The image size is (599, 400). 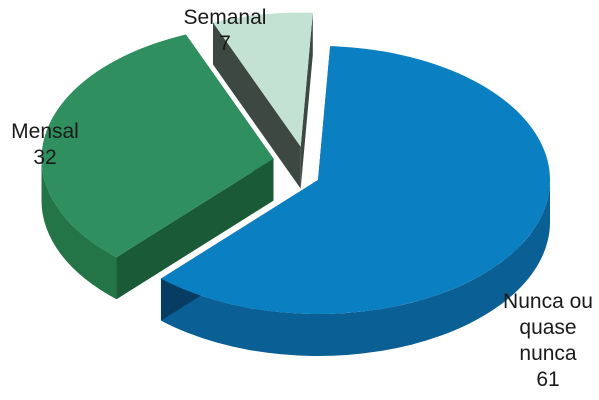 What do you see at coordinates (548, 340) in the screenshot?
I see `data-label-nunca-ou-quase-nunca: Nunca ou quase nunca 61` at bounding box center [548, 340].